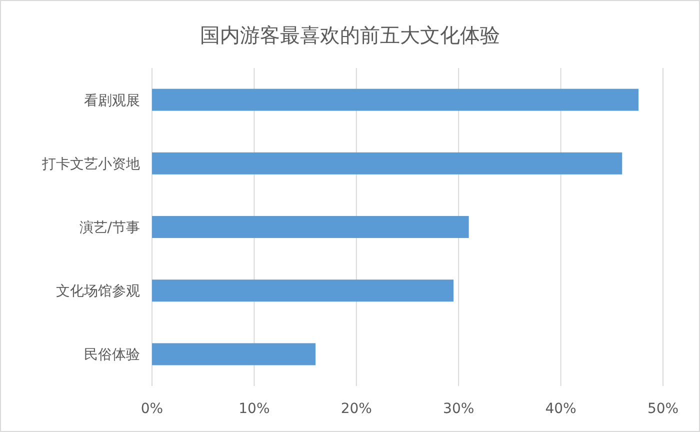 This screenshot has width=700, height=432. What do you see at coordinates (152, 409) in the screenshot?
I see `x-tick-label: 0%` at bounding box center [152, 409].